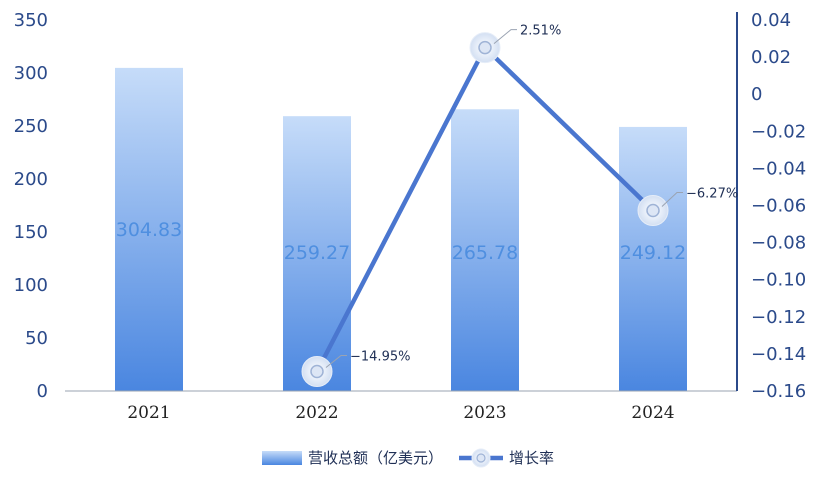 The width and height of the screenshot is (815, 483). What do you see at coordinates (778, 168) in the screenshot?
I see `y-right-tick-label: −0.04` at bounding box center [778, 168].